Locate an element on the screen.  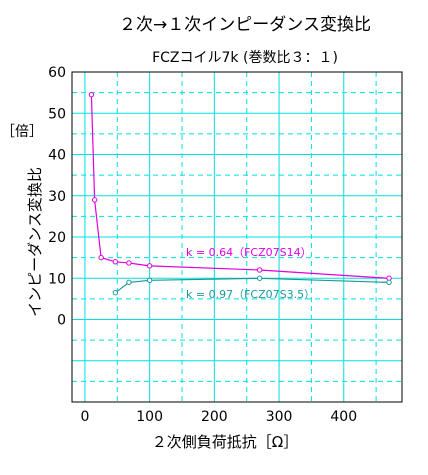
y-tick-label: 30 is located at coordinates (57, 197).